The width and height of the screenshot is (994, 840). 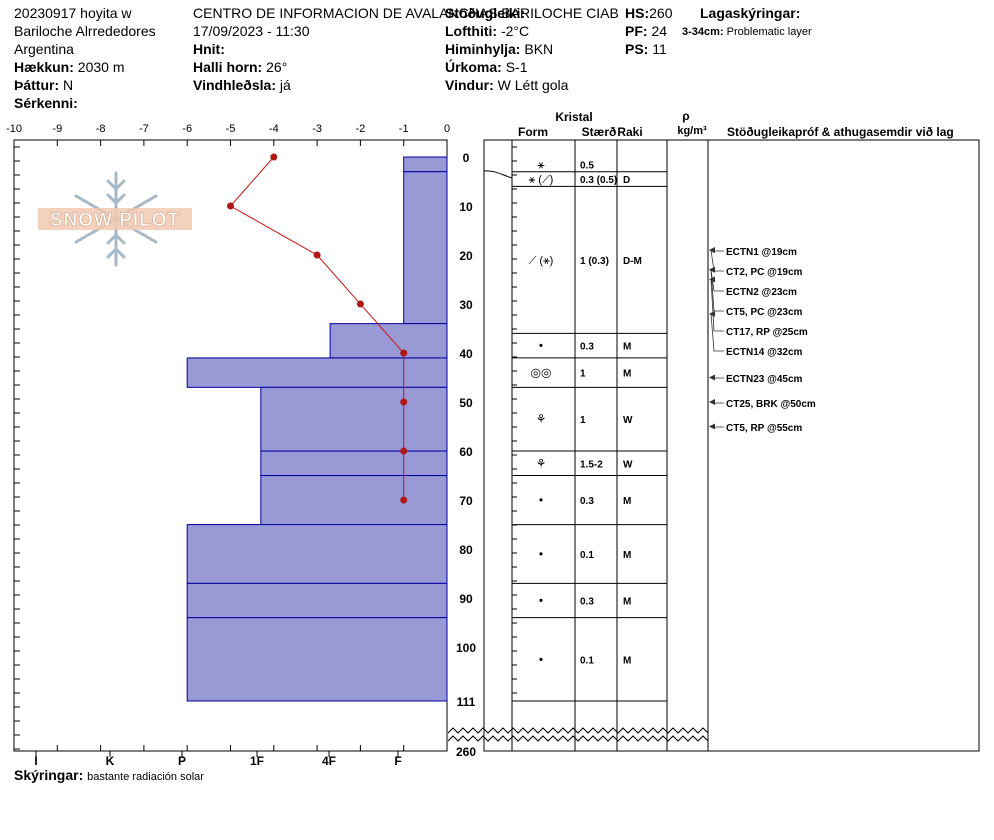 I want to click on stability-test-label: CT5, RP @55cm, so click(x=764, y=428).